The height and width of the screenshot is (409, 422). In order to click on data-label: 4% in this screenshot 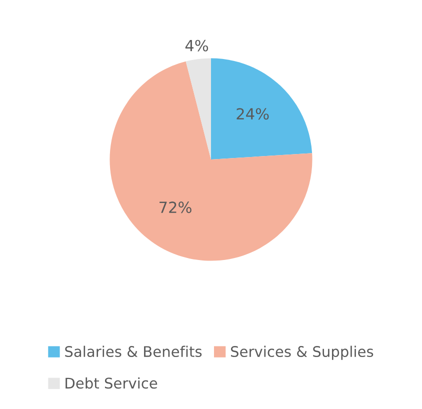, I will do `click(196, 46)`.